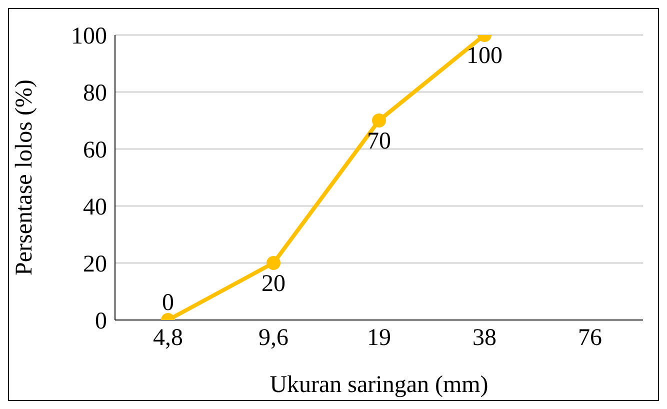 The width and height of the screenshot is (667, 409). What do you see at coordinates (95, 265) in the screenshot?
I see `y-tick-label: 20` at bounding box center [95, 265].